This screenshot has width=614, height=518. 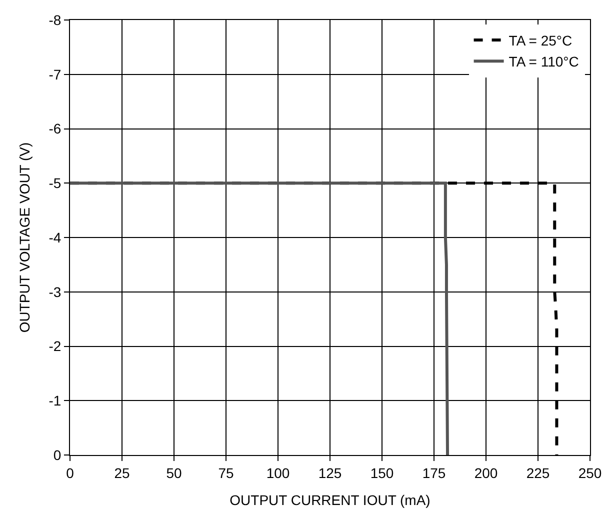 What do you see at coordinates (330, 472) in the screenshot?
I see `x-tick-label: 125` at bounding box center [330, 472].